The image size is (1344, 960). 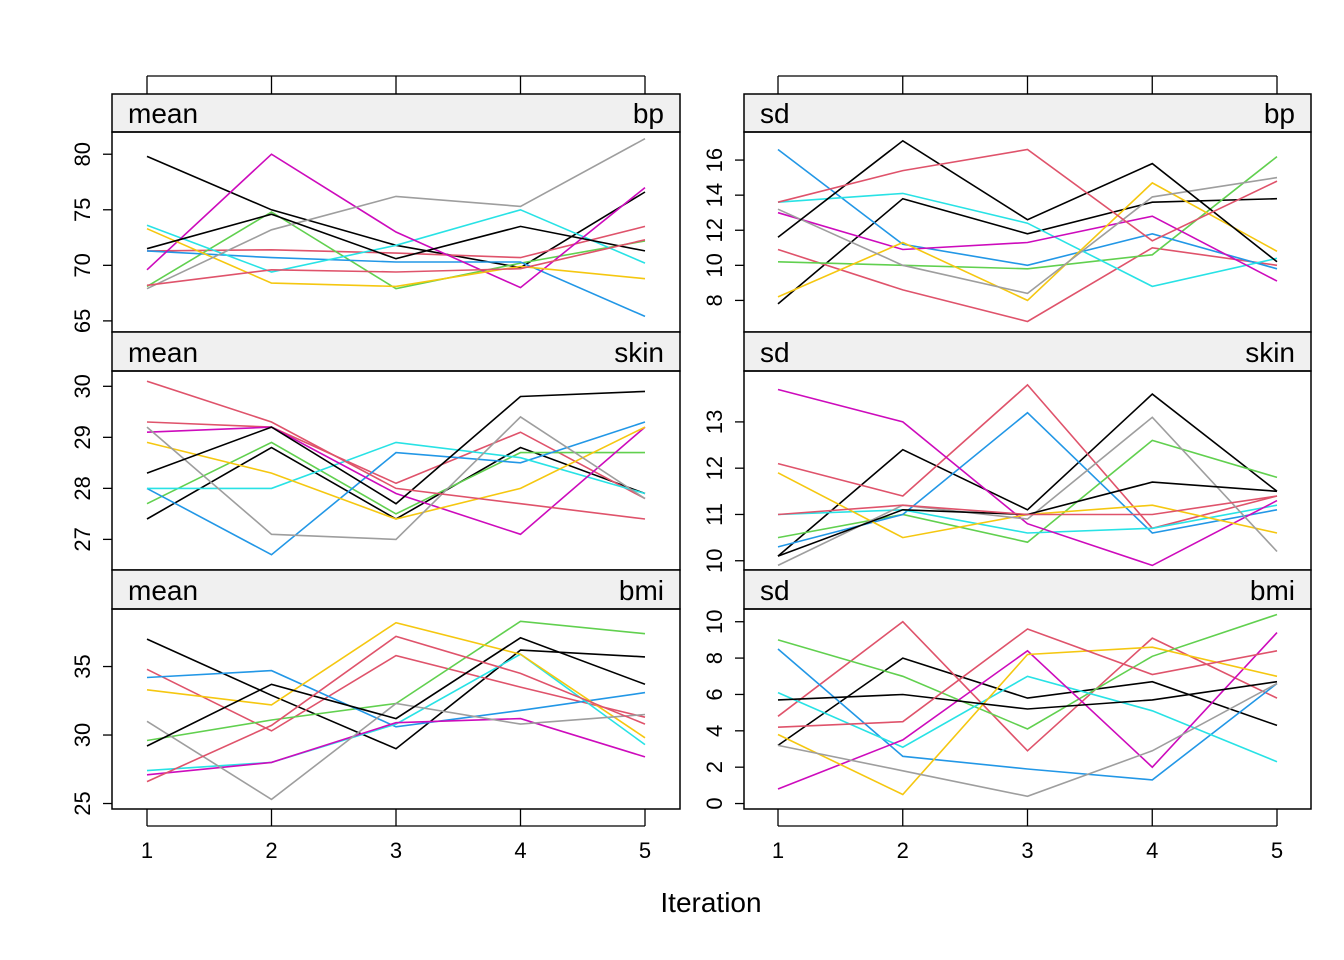 What do you see at coordinates (396, 113) in the screenshot?
I see `strip-mean-bp` at bounding box center [396, 113].